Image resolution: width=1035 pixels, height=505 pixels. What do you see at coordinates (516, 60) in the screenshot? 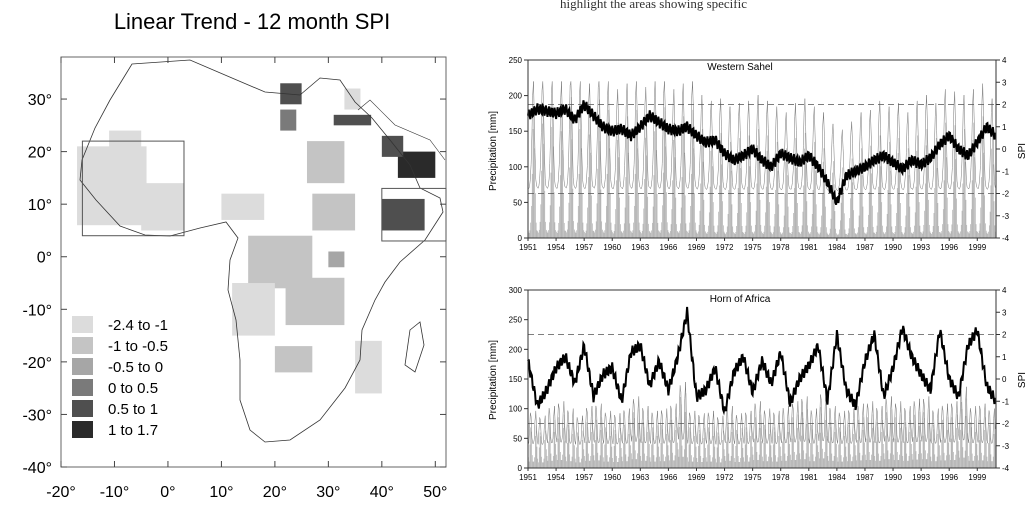
I see `y-tick-label: 250` at bounding box center [516, 60].